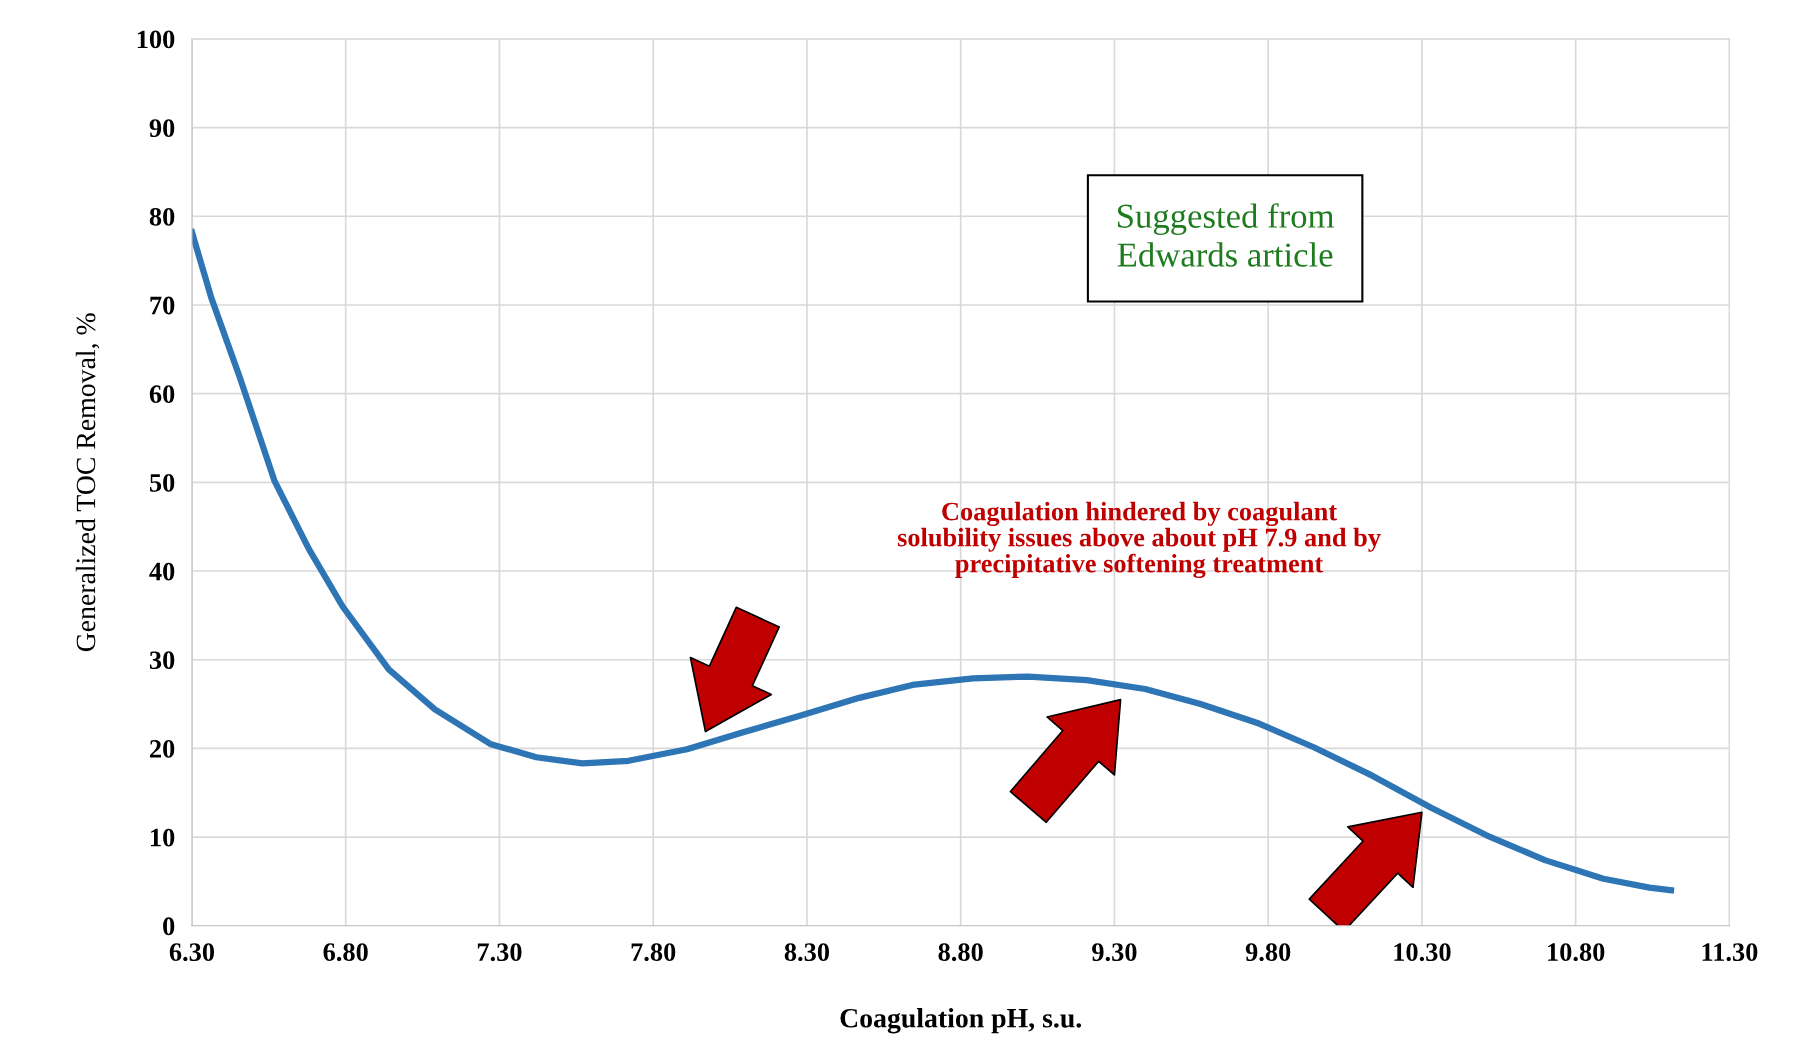 The width and height of the screenshot is (1794, 1052). What do you see at coordinates (1268, 952) in the screenshot?
I see `x-tick-label: 9.80` at bounding box center [1268, 952].